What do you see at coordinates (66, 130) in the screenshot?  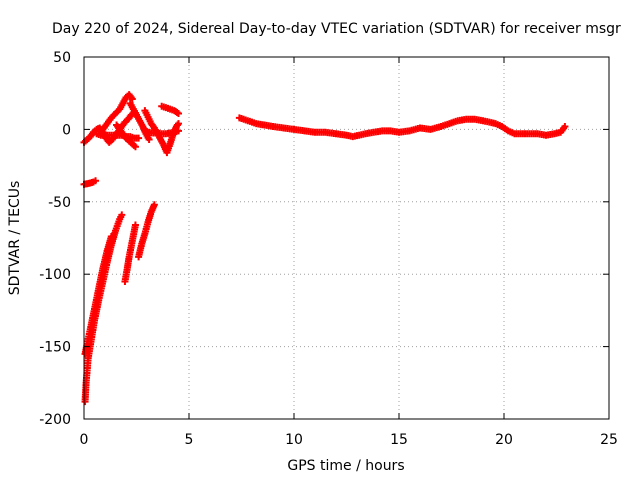 I see `y-tick-label: 0` at bounding box center [66, 130].